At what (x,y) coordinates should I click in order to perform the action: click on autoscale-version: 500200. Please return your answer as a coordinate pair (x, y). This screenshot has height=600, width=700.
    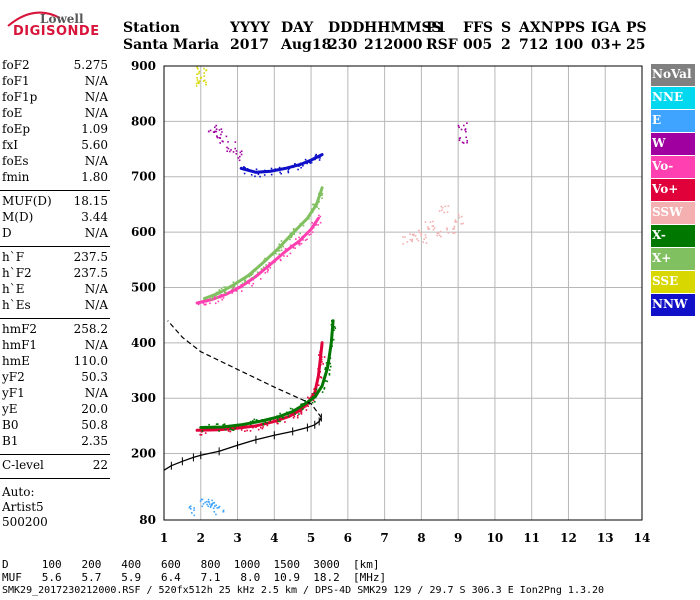
    Looking at the image, I should click on (25, 522).